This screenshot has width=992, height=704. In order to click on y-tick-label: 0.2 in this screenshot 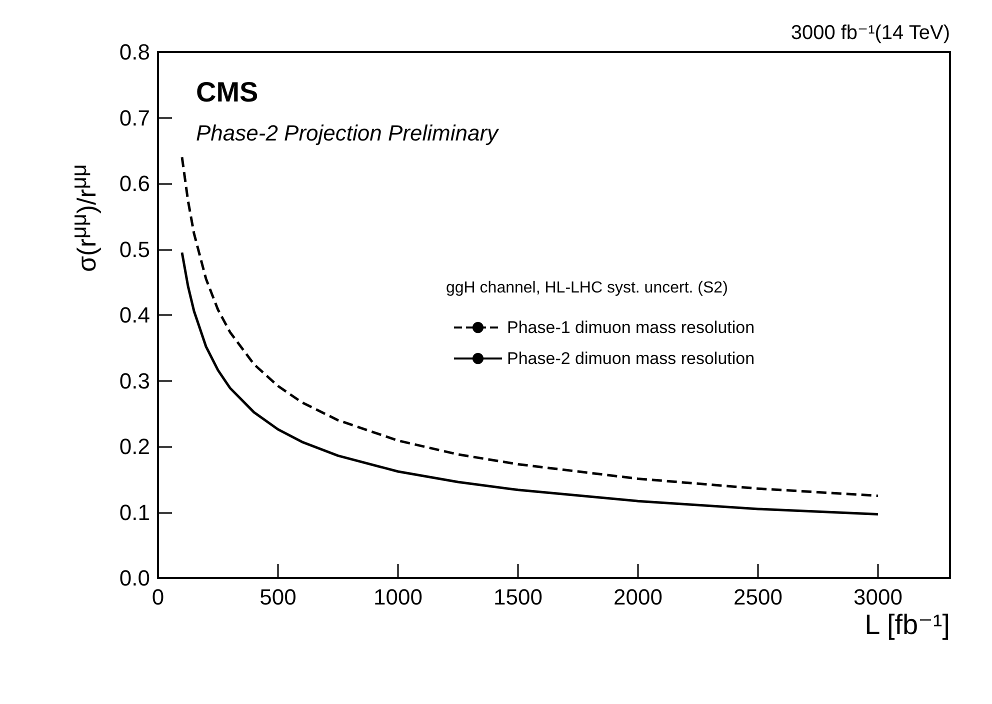, I will do `click(134, 446)`.